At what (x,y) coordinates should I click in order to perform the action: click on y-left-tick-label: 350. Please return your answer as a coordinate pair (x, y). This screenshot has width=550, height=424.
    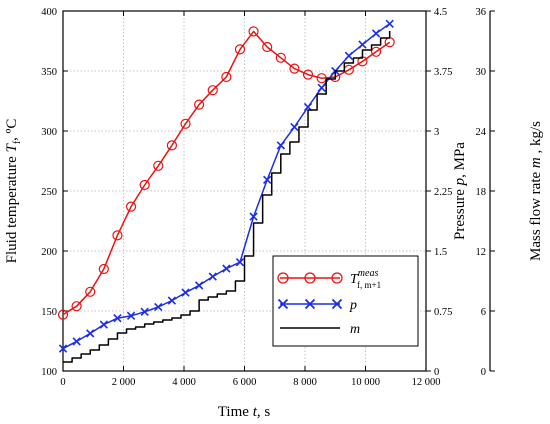
    Looking at the image, I should click on (49, 72).